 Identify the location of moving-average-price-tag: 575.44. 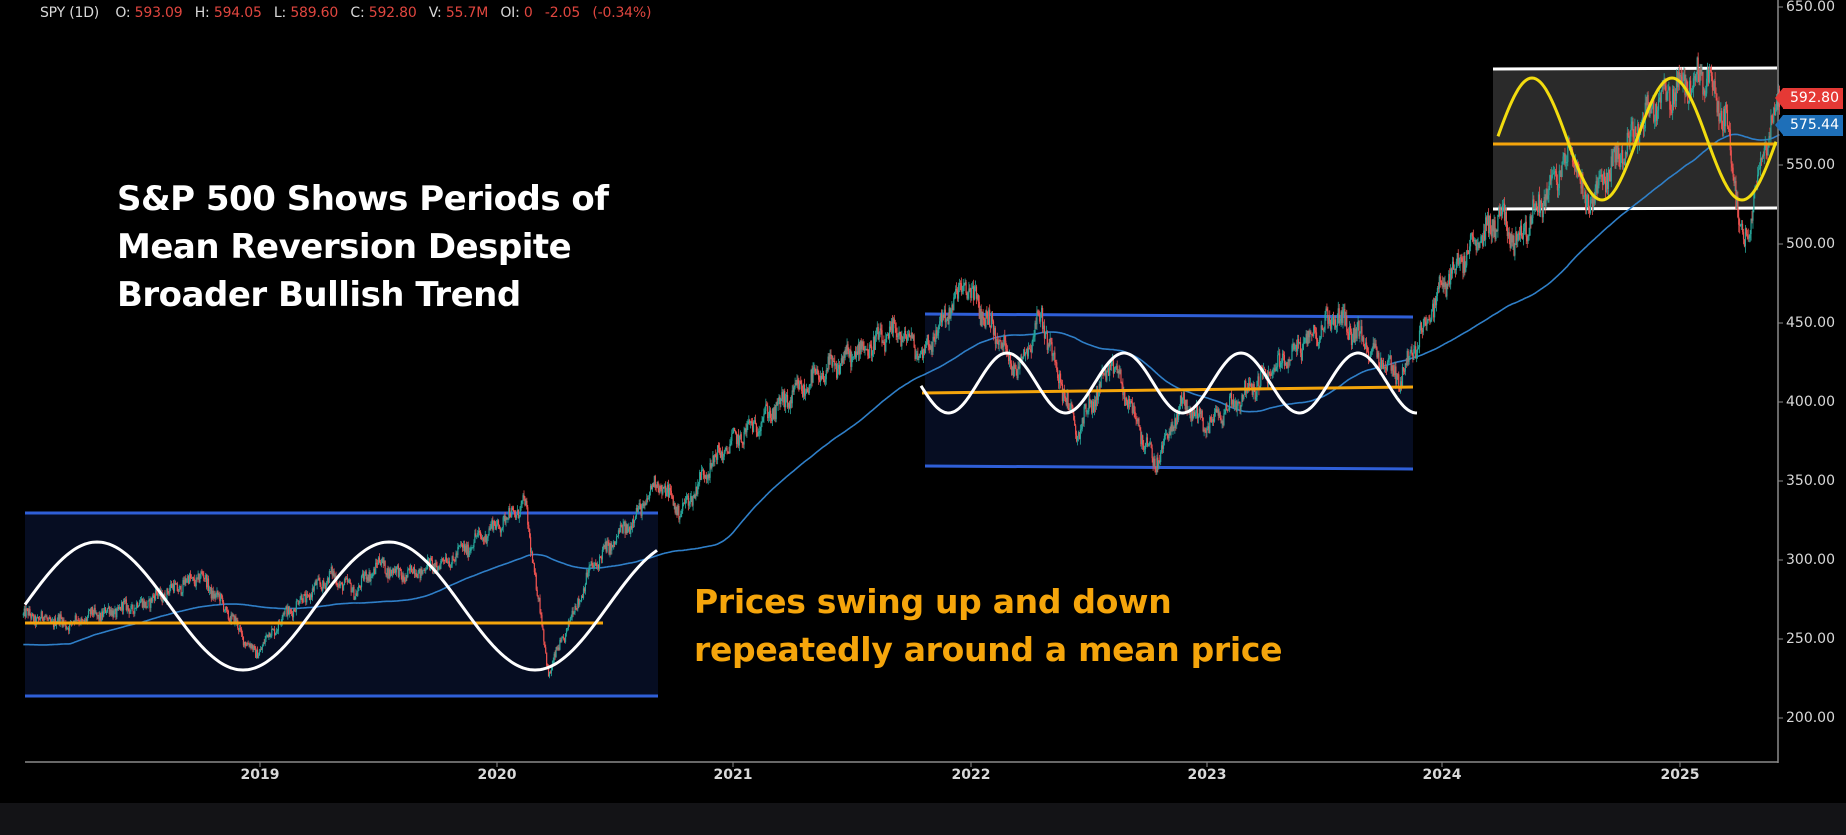
(1809, 125).